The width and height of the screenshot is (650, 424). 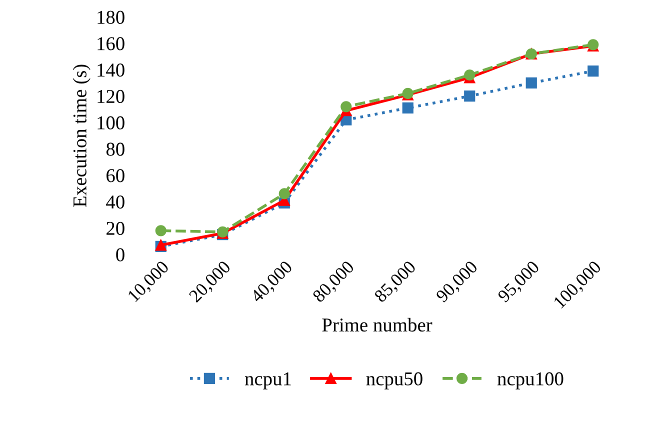 I want to click on y-tick-label: 180, so click(x=111, y=17).